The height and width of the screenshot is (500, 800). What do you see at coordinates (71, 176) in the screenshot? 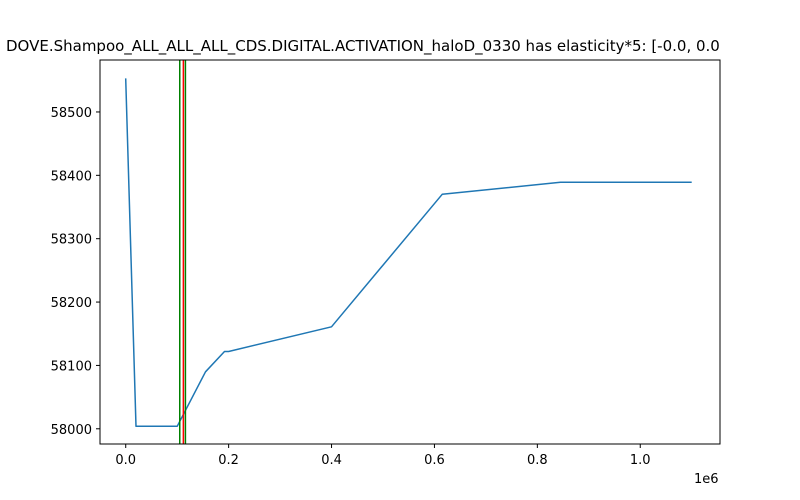
I see `y-tick-label: 58400` at bounding box center [71, 176].